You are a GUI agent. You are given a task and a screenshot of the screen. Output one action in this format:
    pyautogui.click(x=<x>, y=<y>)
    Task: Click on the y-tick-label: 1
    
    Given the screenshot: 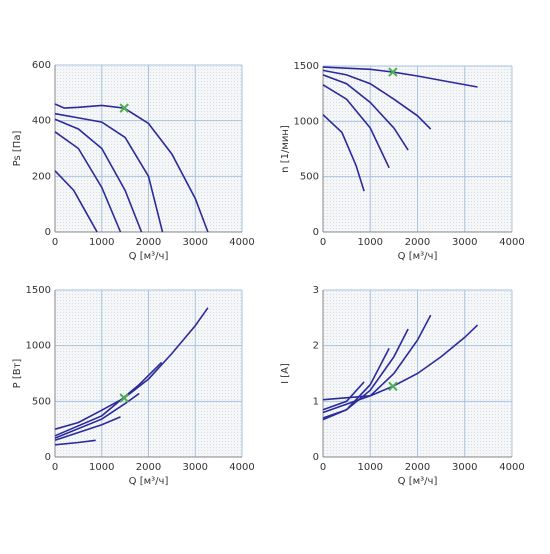 What is the action you would take?
    pyautogui.click(x=316, y=401)
    